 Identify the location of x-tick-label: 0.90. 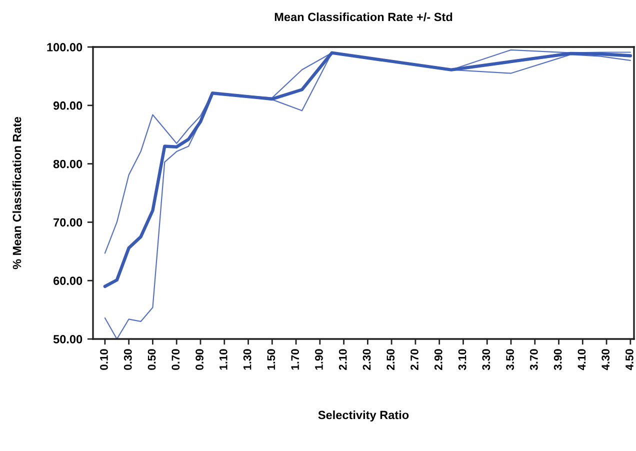
(200, 359).